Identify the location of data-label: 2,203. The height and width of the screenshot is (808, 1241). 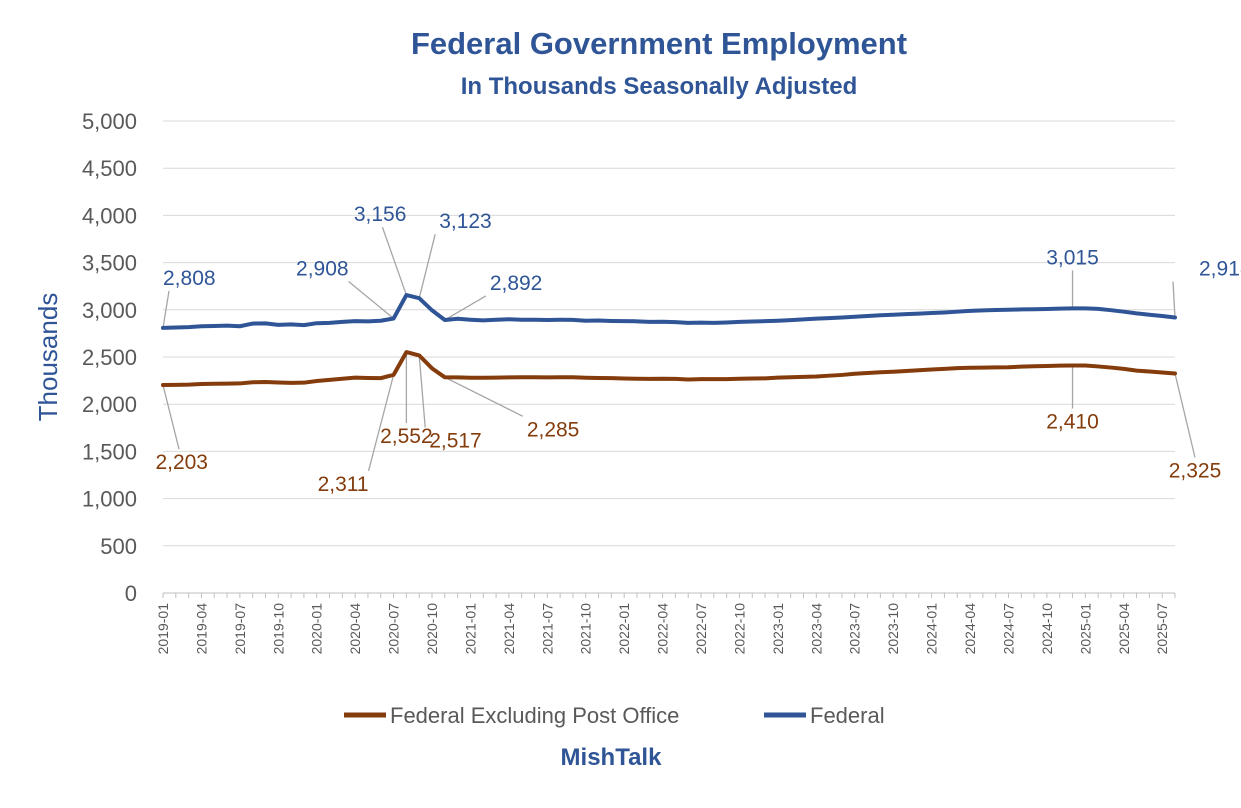
(181, 462).